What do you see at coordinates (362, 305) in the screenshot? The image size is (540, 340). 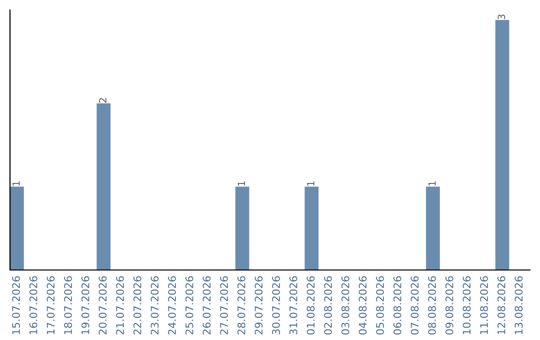 I see `x-tick-label: 04.08.2026` at bounding box center [362, 305].